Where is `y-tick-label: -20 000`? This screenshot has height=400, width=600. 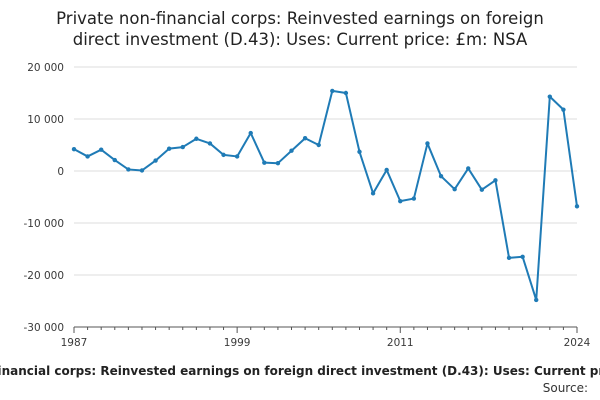
y-tick-label: -20 000 is located at coordinates (43, 276).